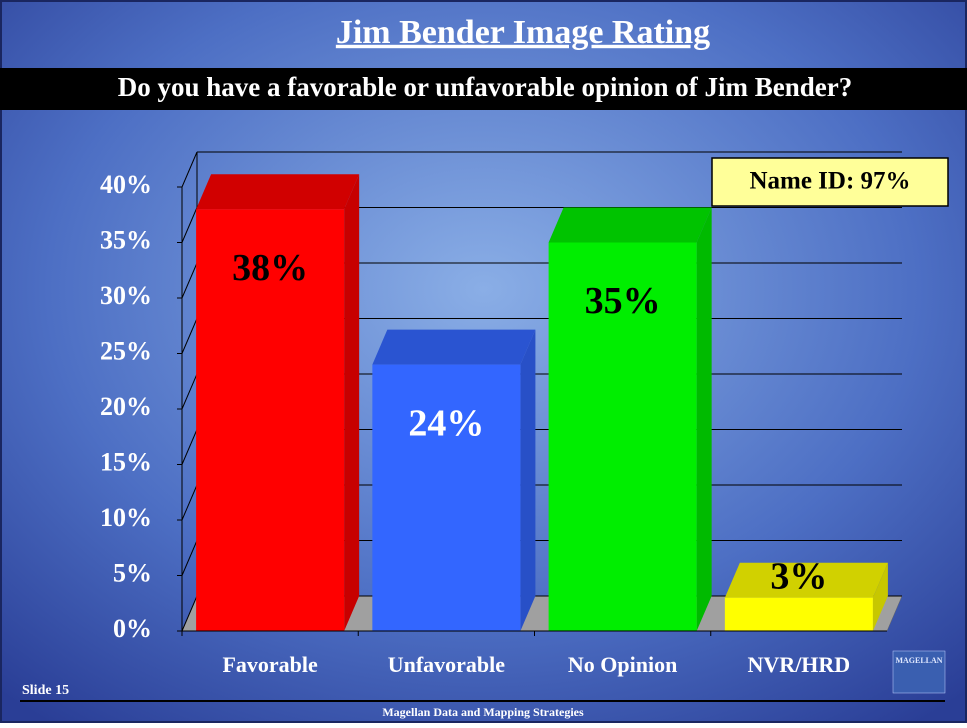 This screenshot has width=967, height=728. What do you see at coordinates (799, 664) in the screenshot?
I see `x-tick-label: NVR/HRD` at bounding box center [799, 664].